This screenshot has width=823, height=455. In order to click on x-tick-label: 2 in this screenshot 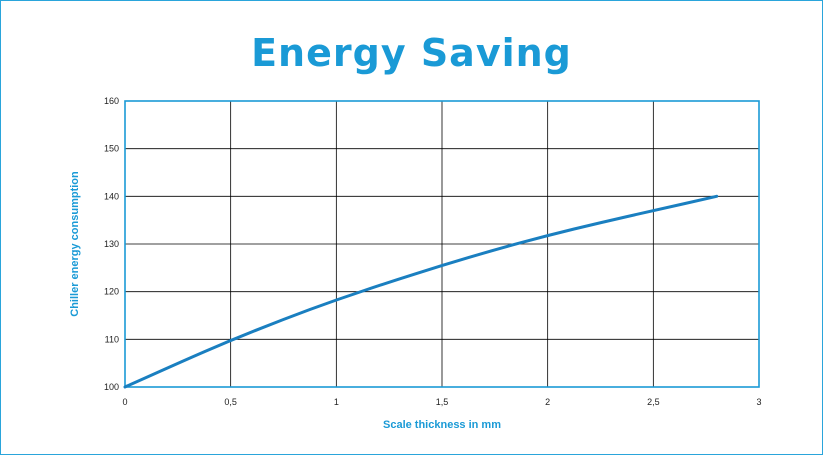, I will do `click(547, 402)`.